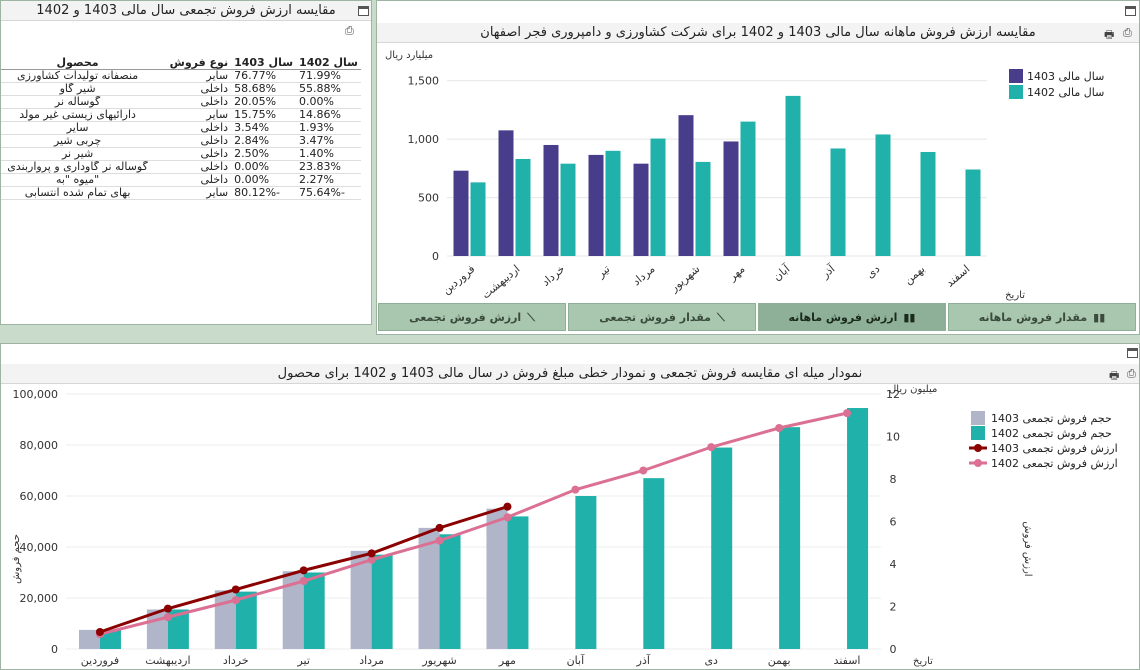  Describe the element at coordinates (1054, 463) in the screenshot. I see `legend-label: ارزش فروش تجمعی 1402` at that location.